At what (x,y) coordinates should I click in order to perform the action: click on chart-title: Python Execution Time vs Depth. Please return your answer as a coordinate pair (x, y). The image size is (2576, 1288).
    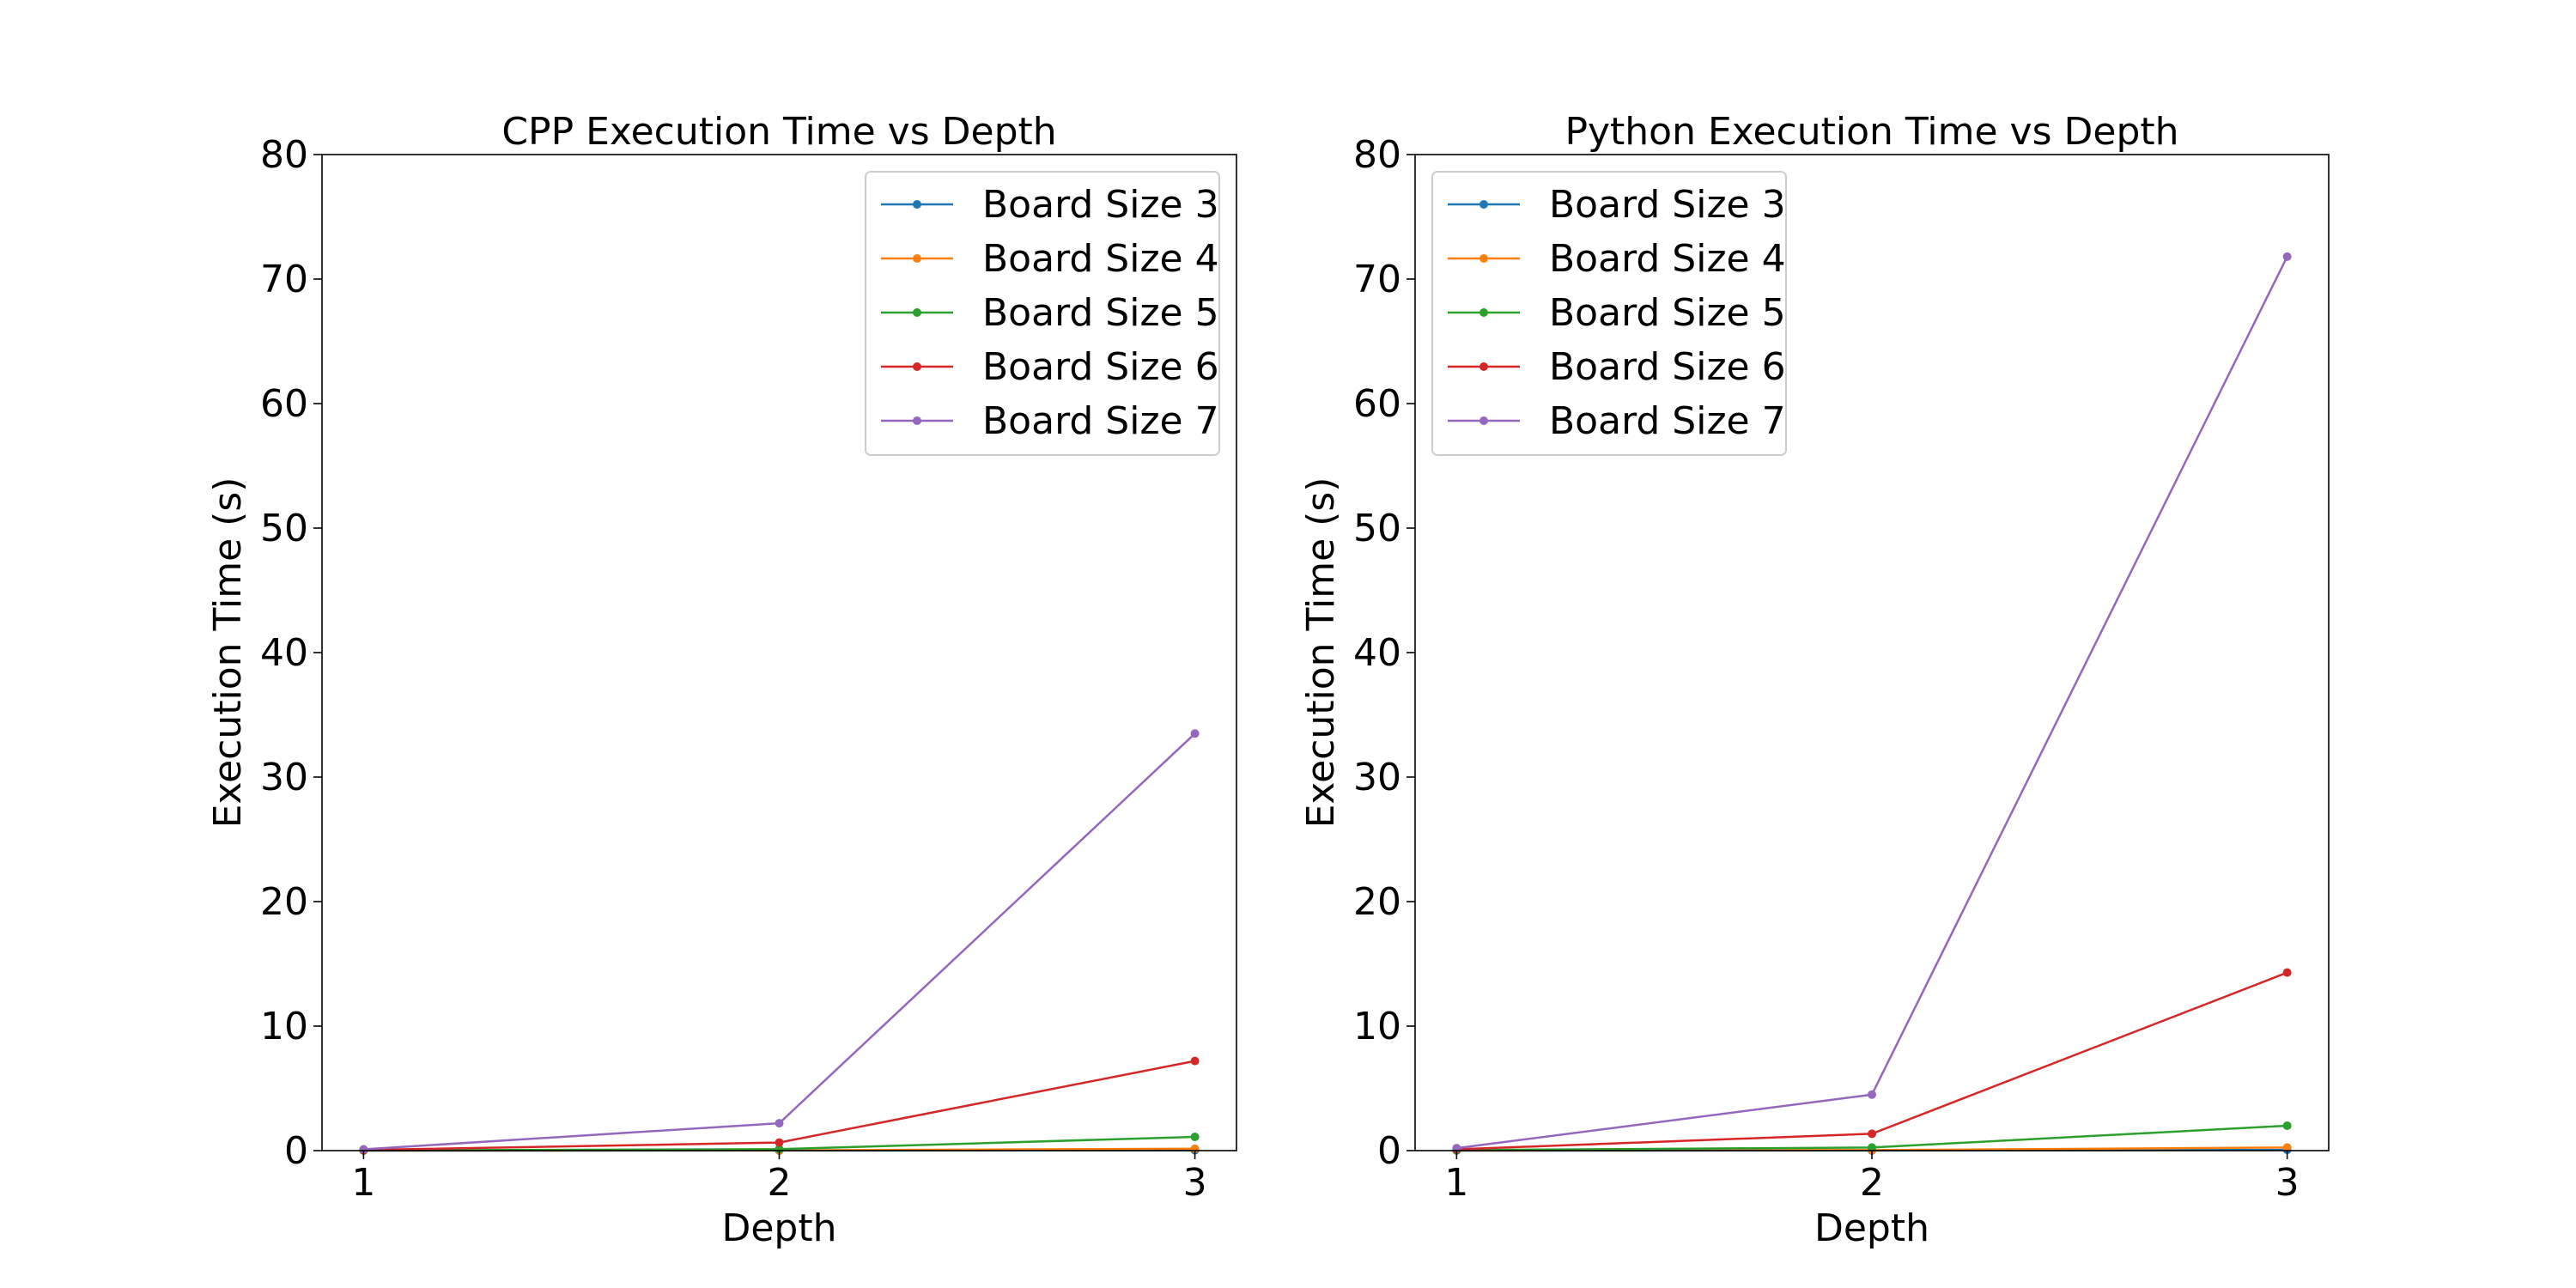
    Looking at the image, I should click on (1871, 132).